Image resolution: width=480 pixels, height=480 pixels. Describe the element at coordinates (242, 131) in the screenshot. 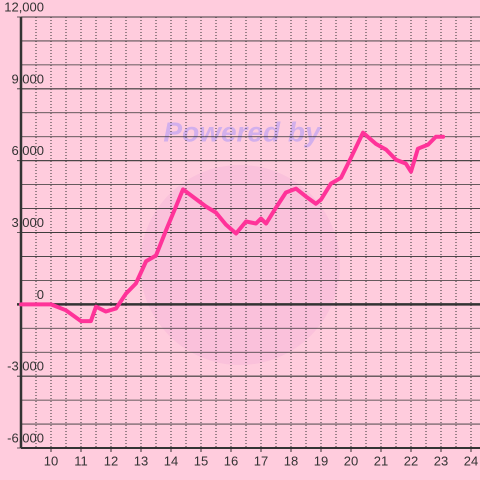

I see `watermark: Powered by` at that location.